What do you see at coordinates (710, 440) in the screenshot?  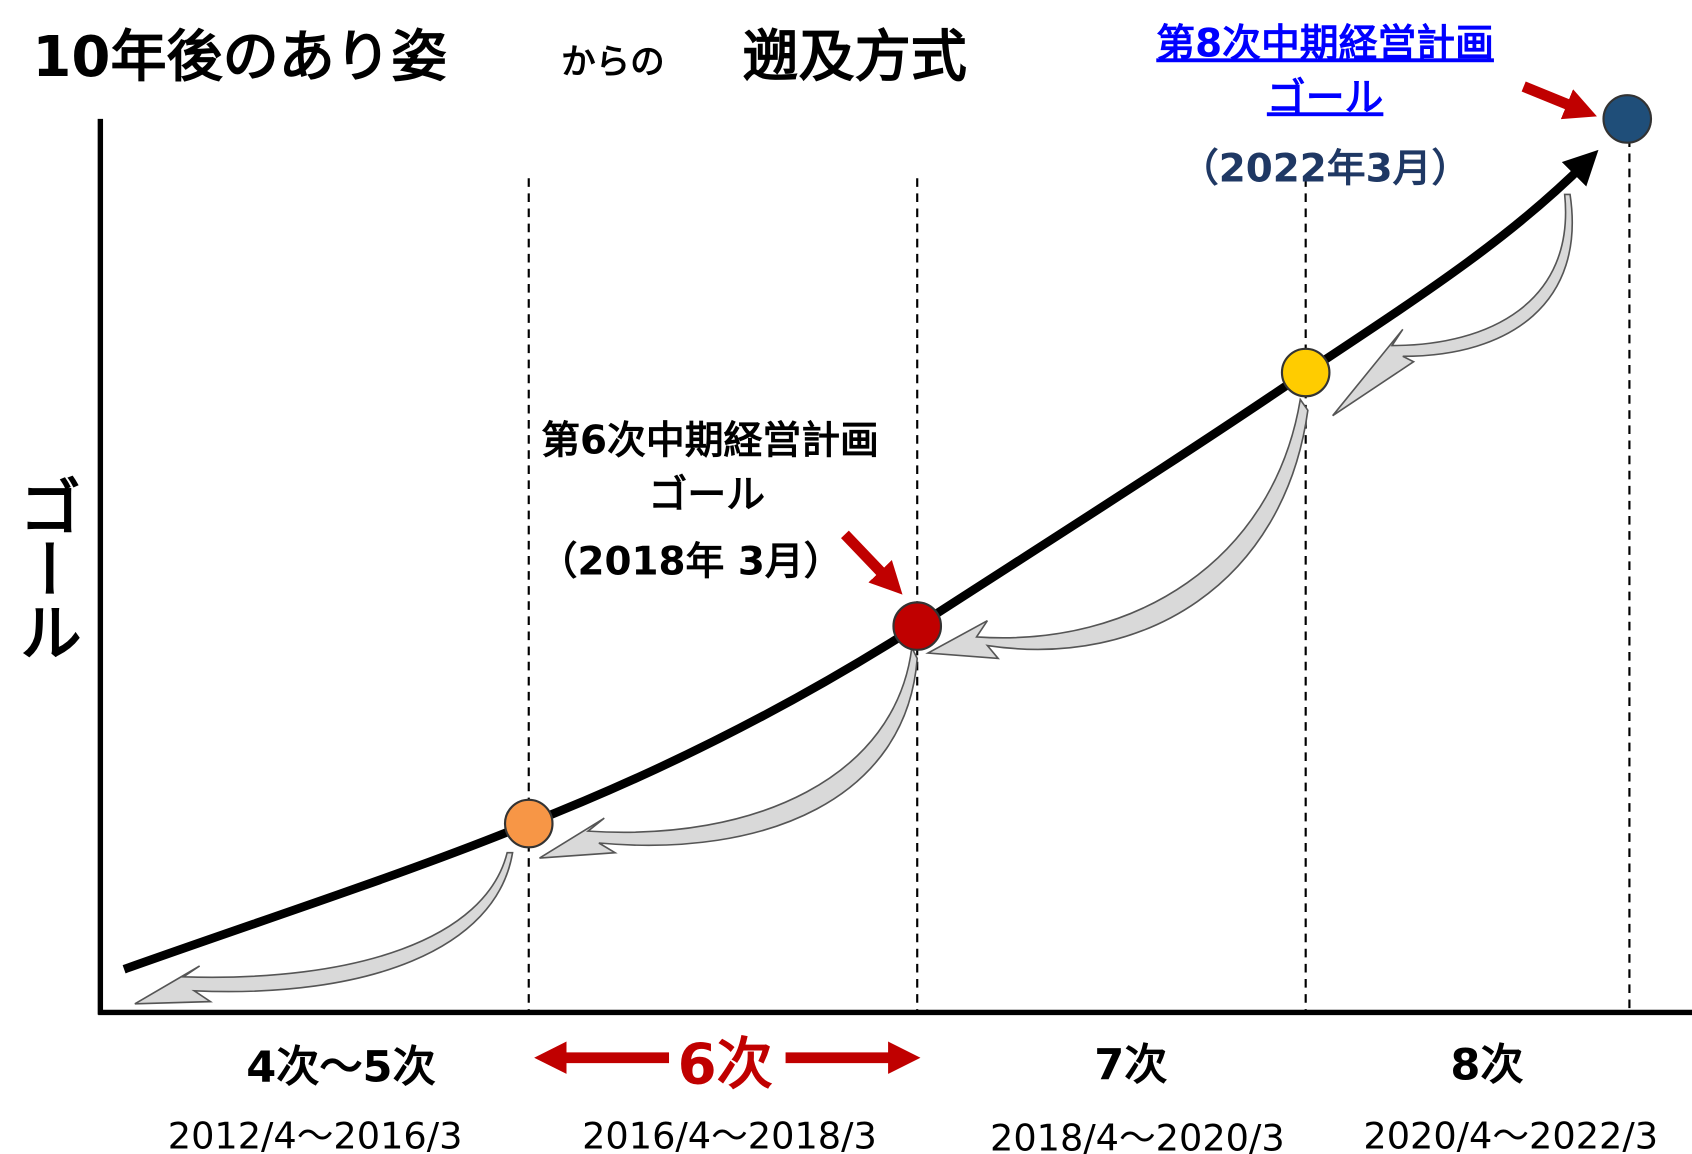 I see `goal-label: 第6次中期経営計画` at bounding box center [710, 440].